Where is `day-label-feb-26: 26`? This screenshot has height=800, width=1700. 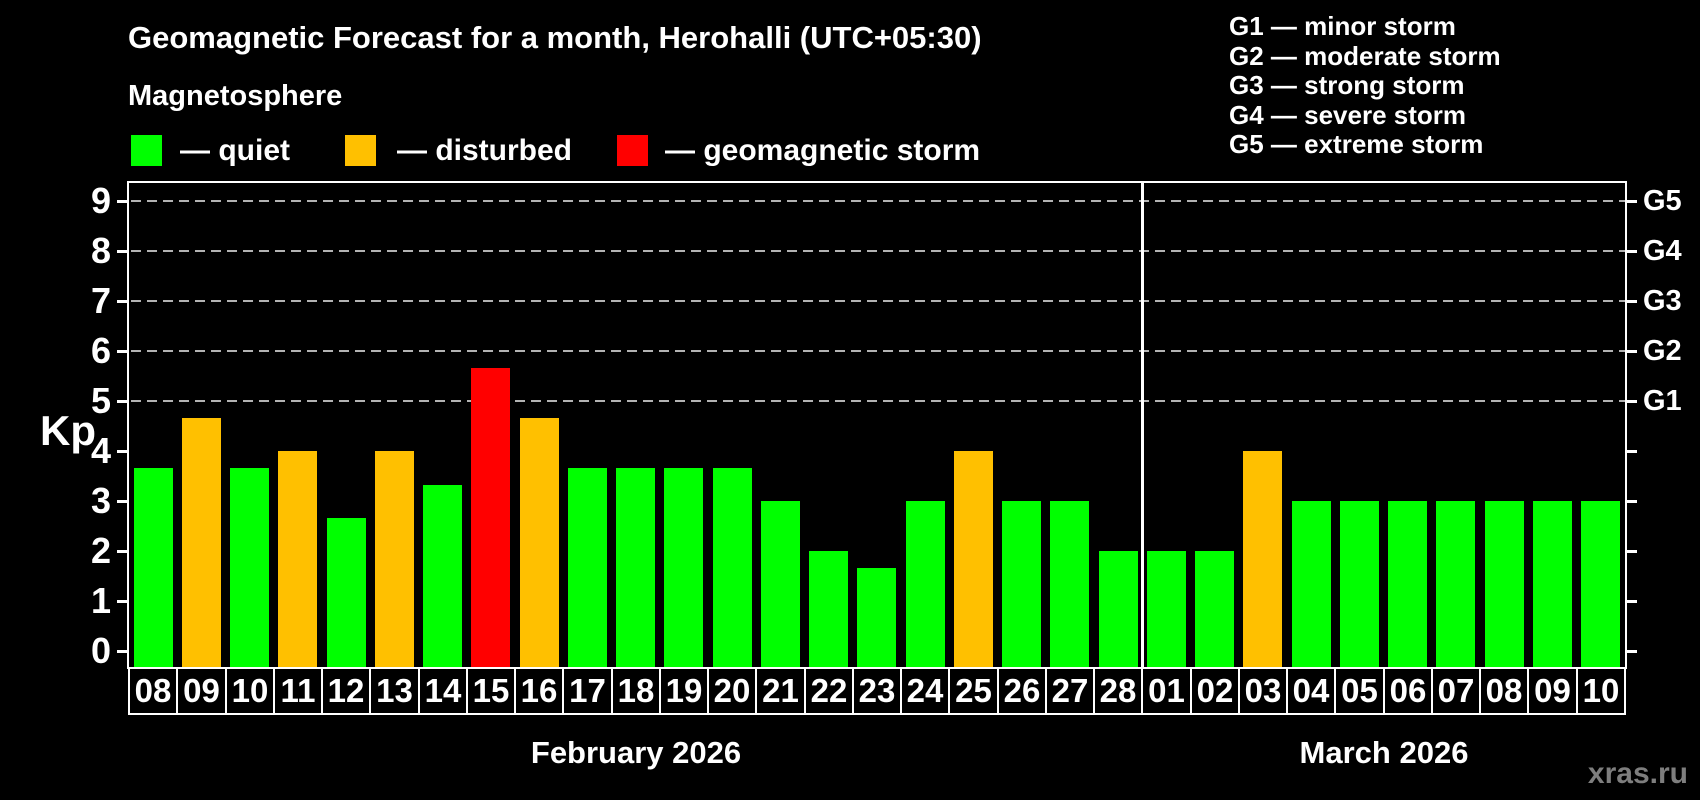
day-label-feb-26: 26 is located at coordinates (1022, 691).